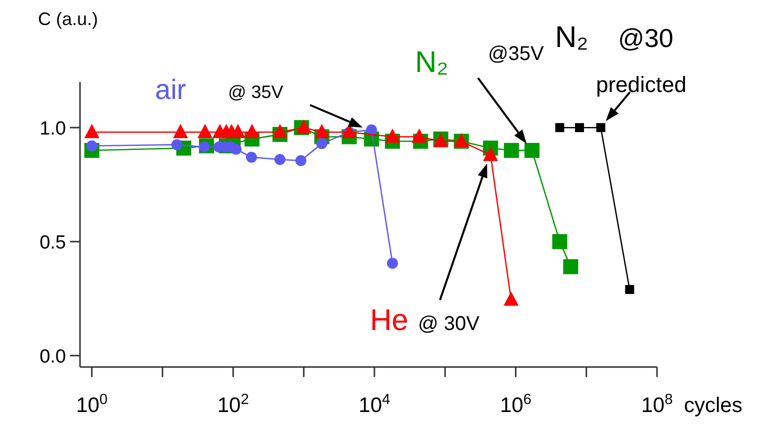 This screenshot has height=426, width=776. What do you see at coordinates (53, 243) in the screenshot?
I see `y-tick-label: 0.5` at bounding box center [53, 243].